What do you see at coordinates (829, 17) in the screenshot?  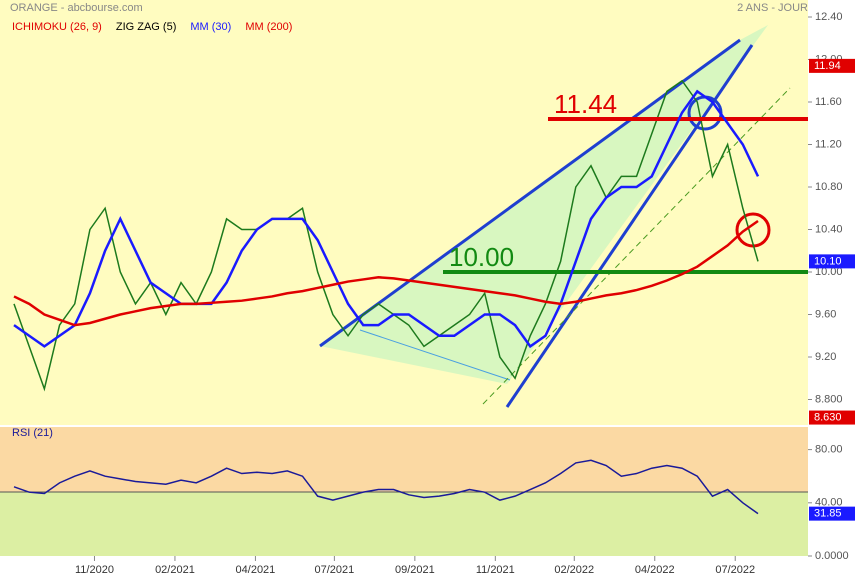 I see `y-tick-label: 12.40` at bounding box center [829, 17].